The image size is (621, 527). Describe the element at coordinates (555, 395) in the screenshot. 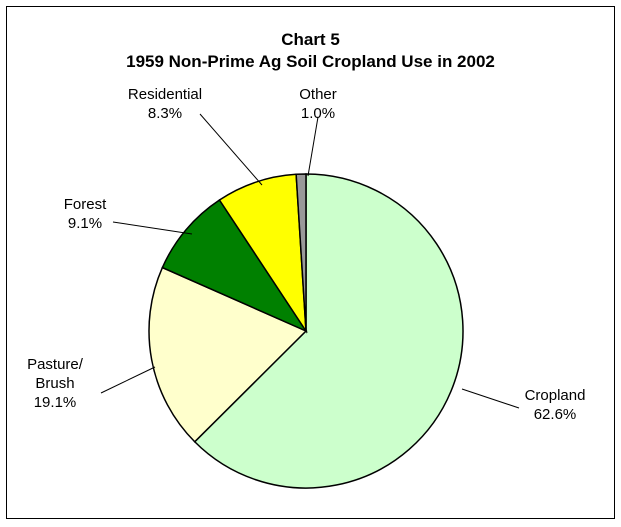

I see `category-label: Cropland` at that location.